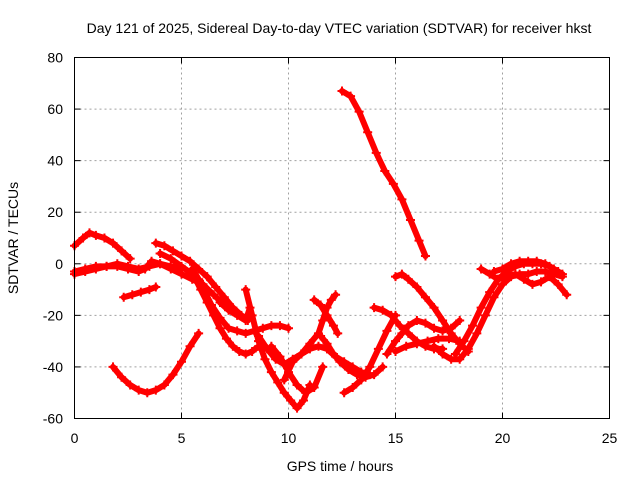 This screenshot has height=480, width=640. I want to click on x-tick-label: 0, so click(75, 438).